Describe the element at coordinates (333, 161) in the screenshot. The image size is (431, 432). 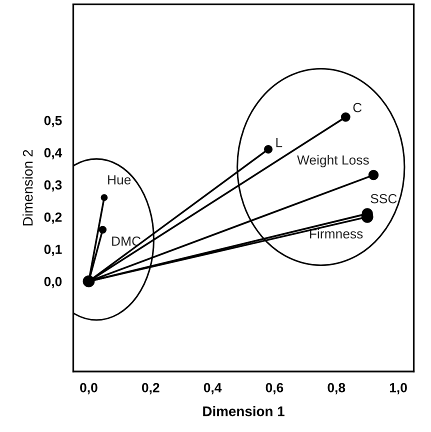
I see `series-label: Weight Loss` at that location.